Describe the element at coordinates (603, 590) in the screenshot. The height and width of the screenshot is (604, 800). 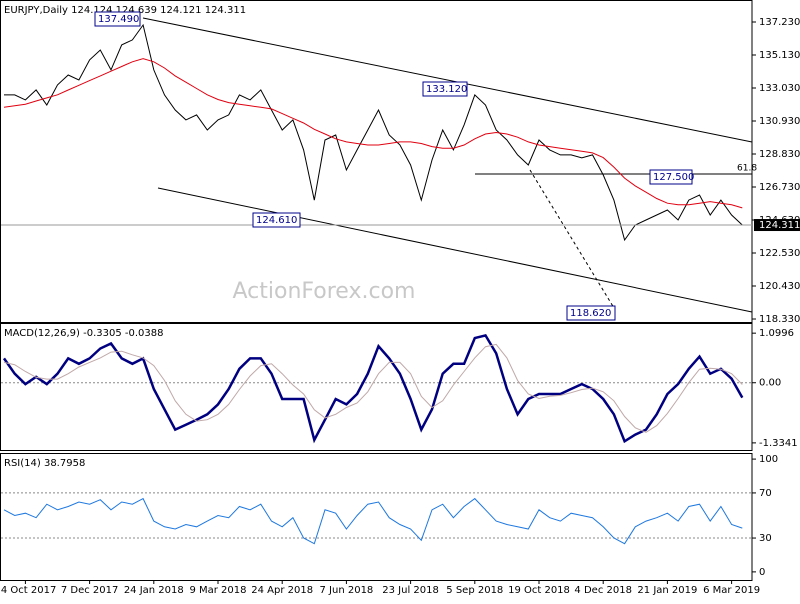
I see `x-tick-label: 4 Dec 2018` at that location.